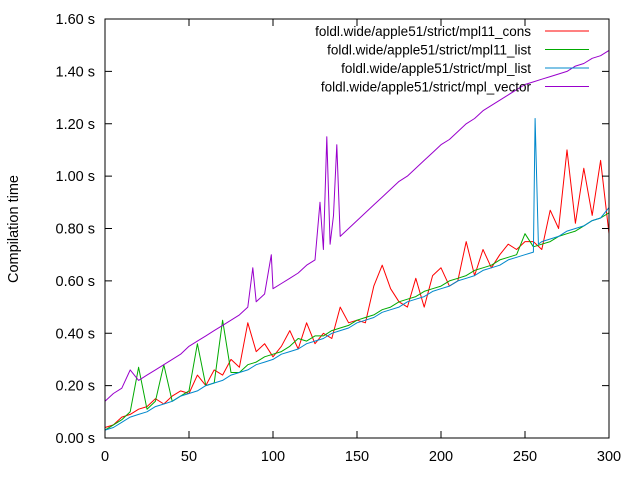  What do you see at coordinates (441, 457) in the screenshot?
I see `x-tick-label: 200` at bounding box center [441, 457].